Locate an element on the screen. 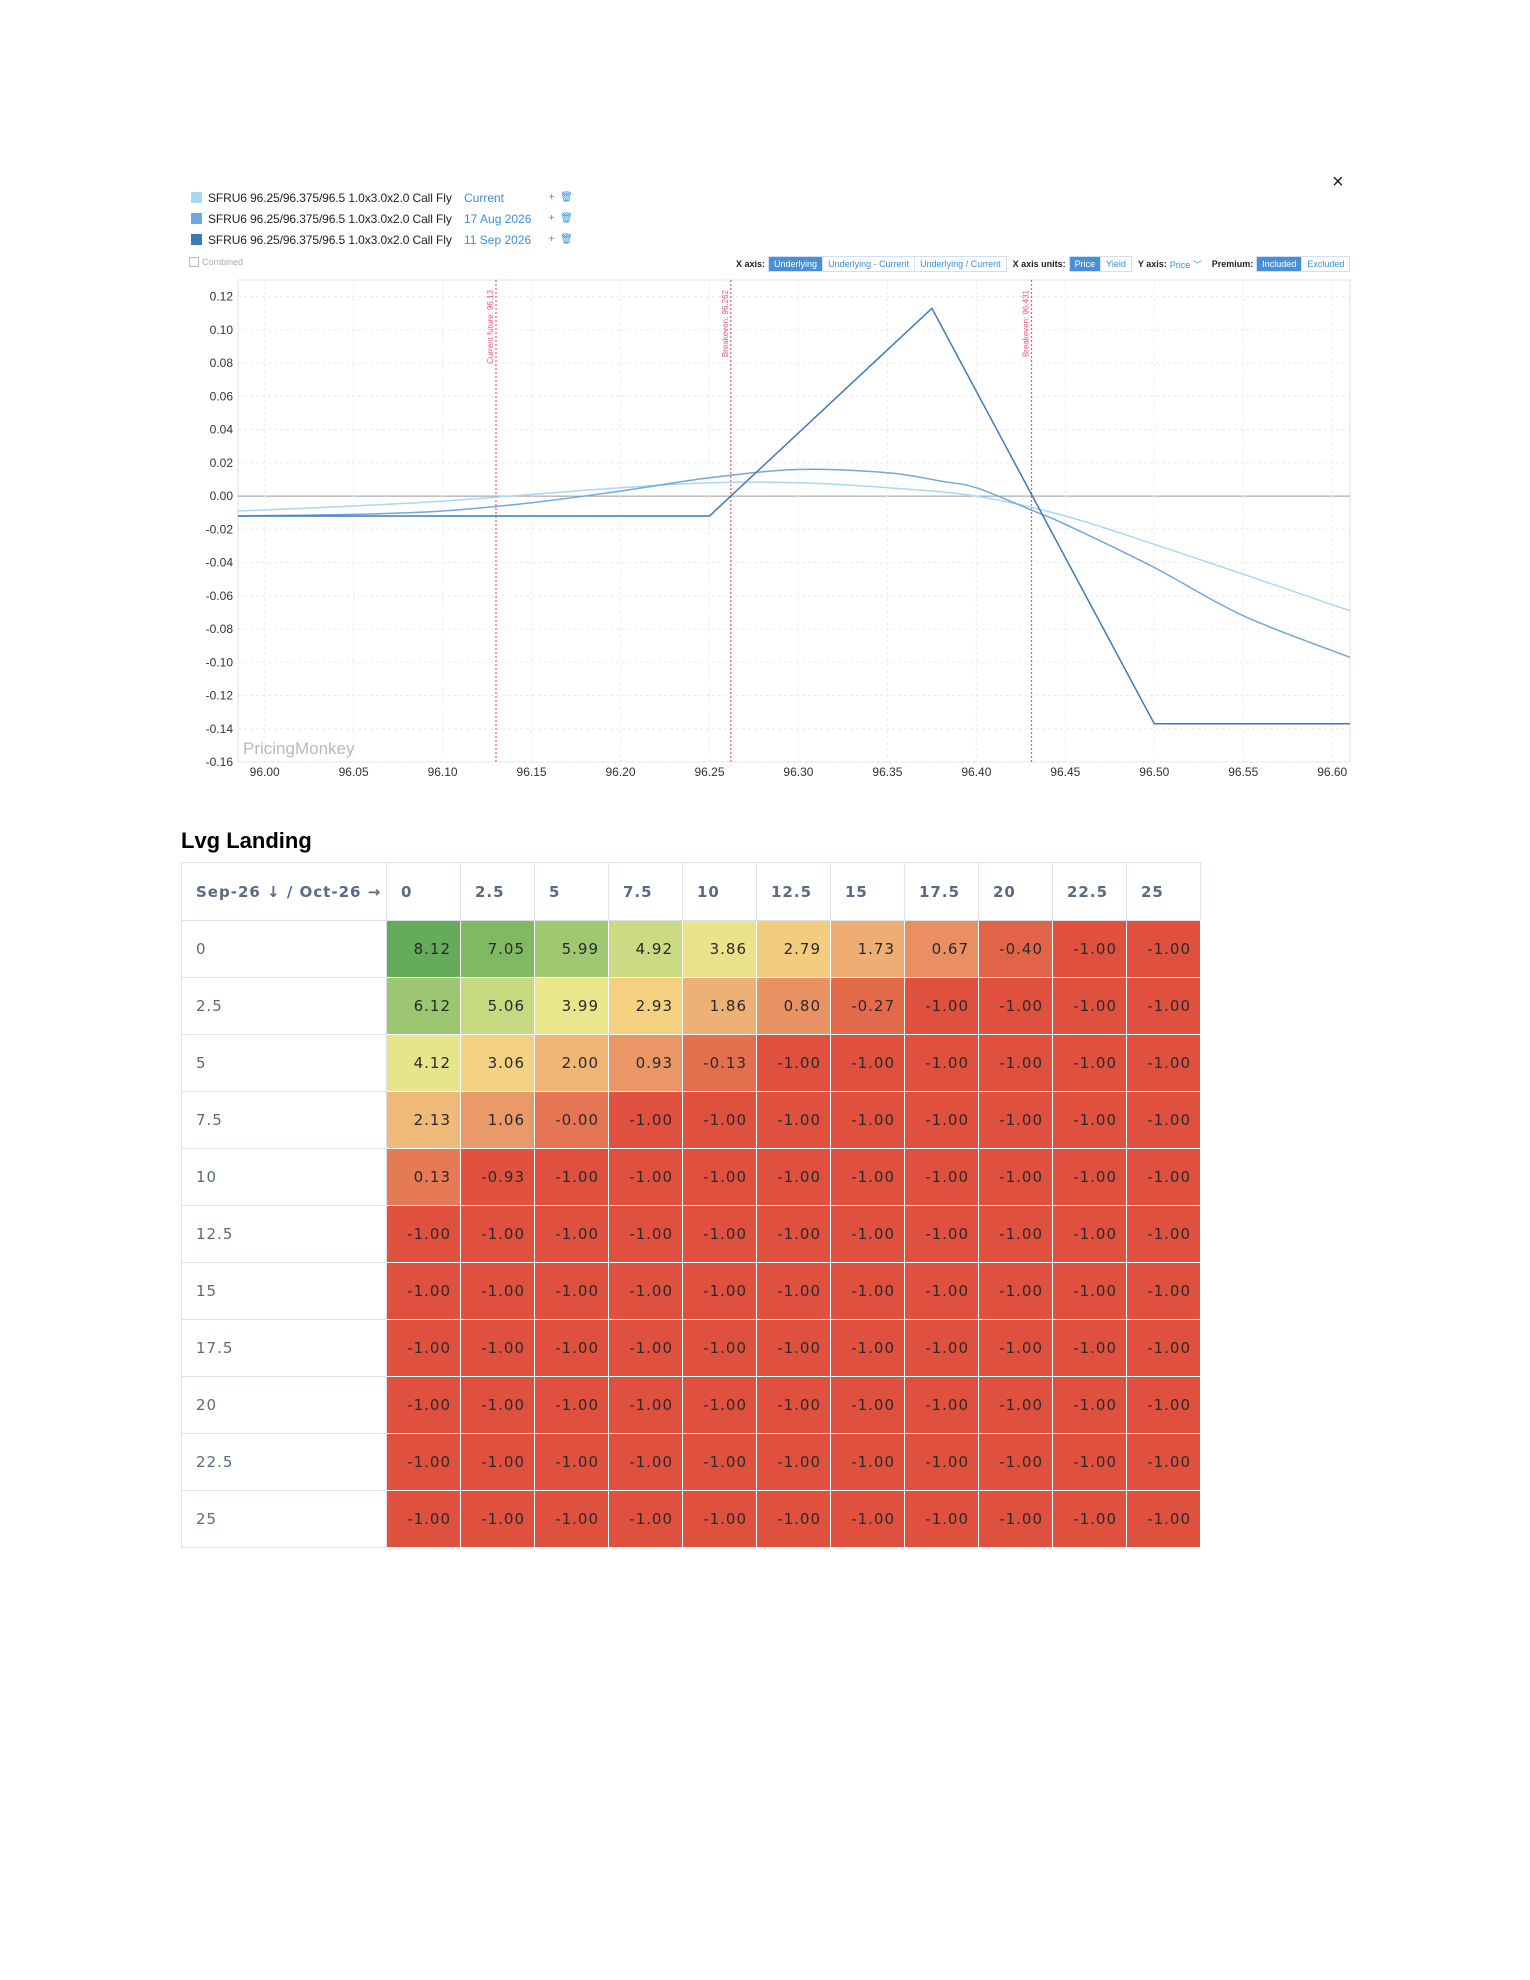 This screenshot has height=1980, width=1530. table-cell: 2.13 is located at coordinates (423, 1120).